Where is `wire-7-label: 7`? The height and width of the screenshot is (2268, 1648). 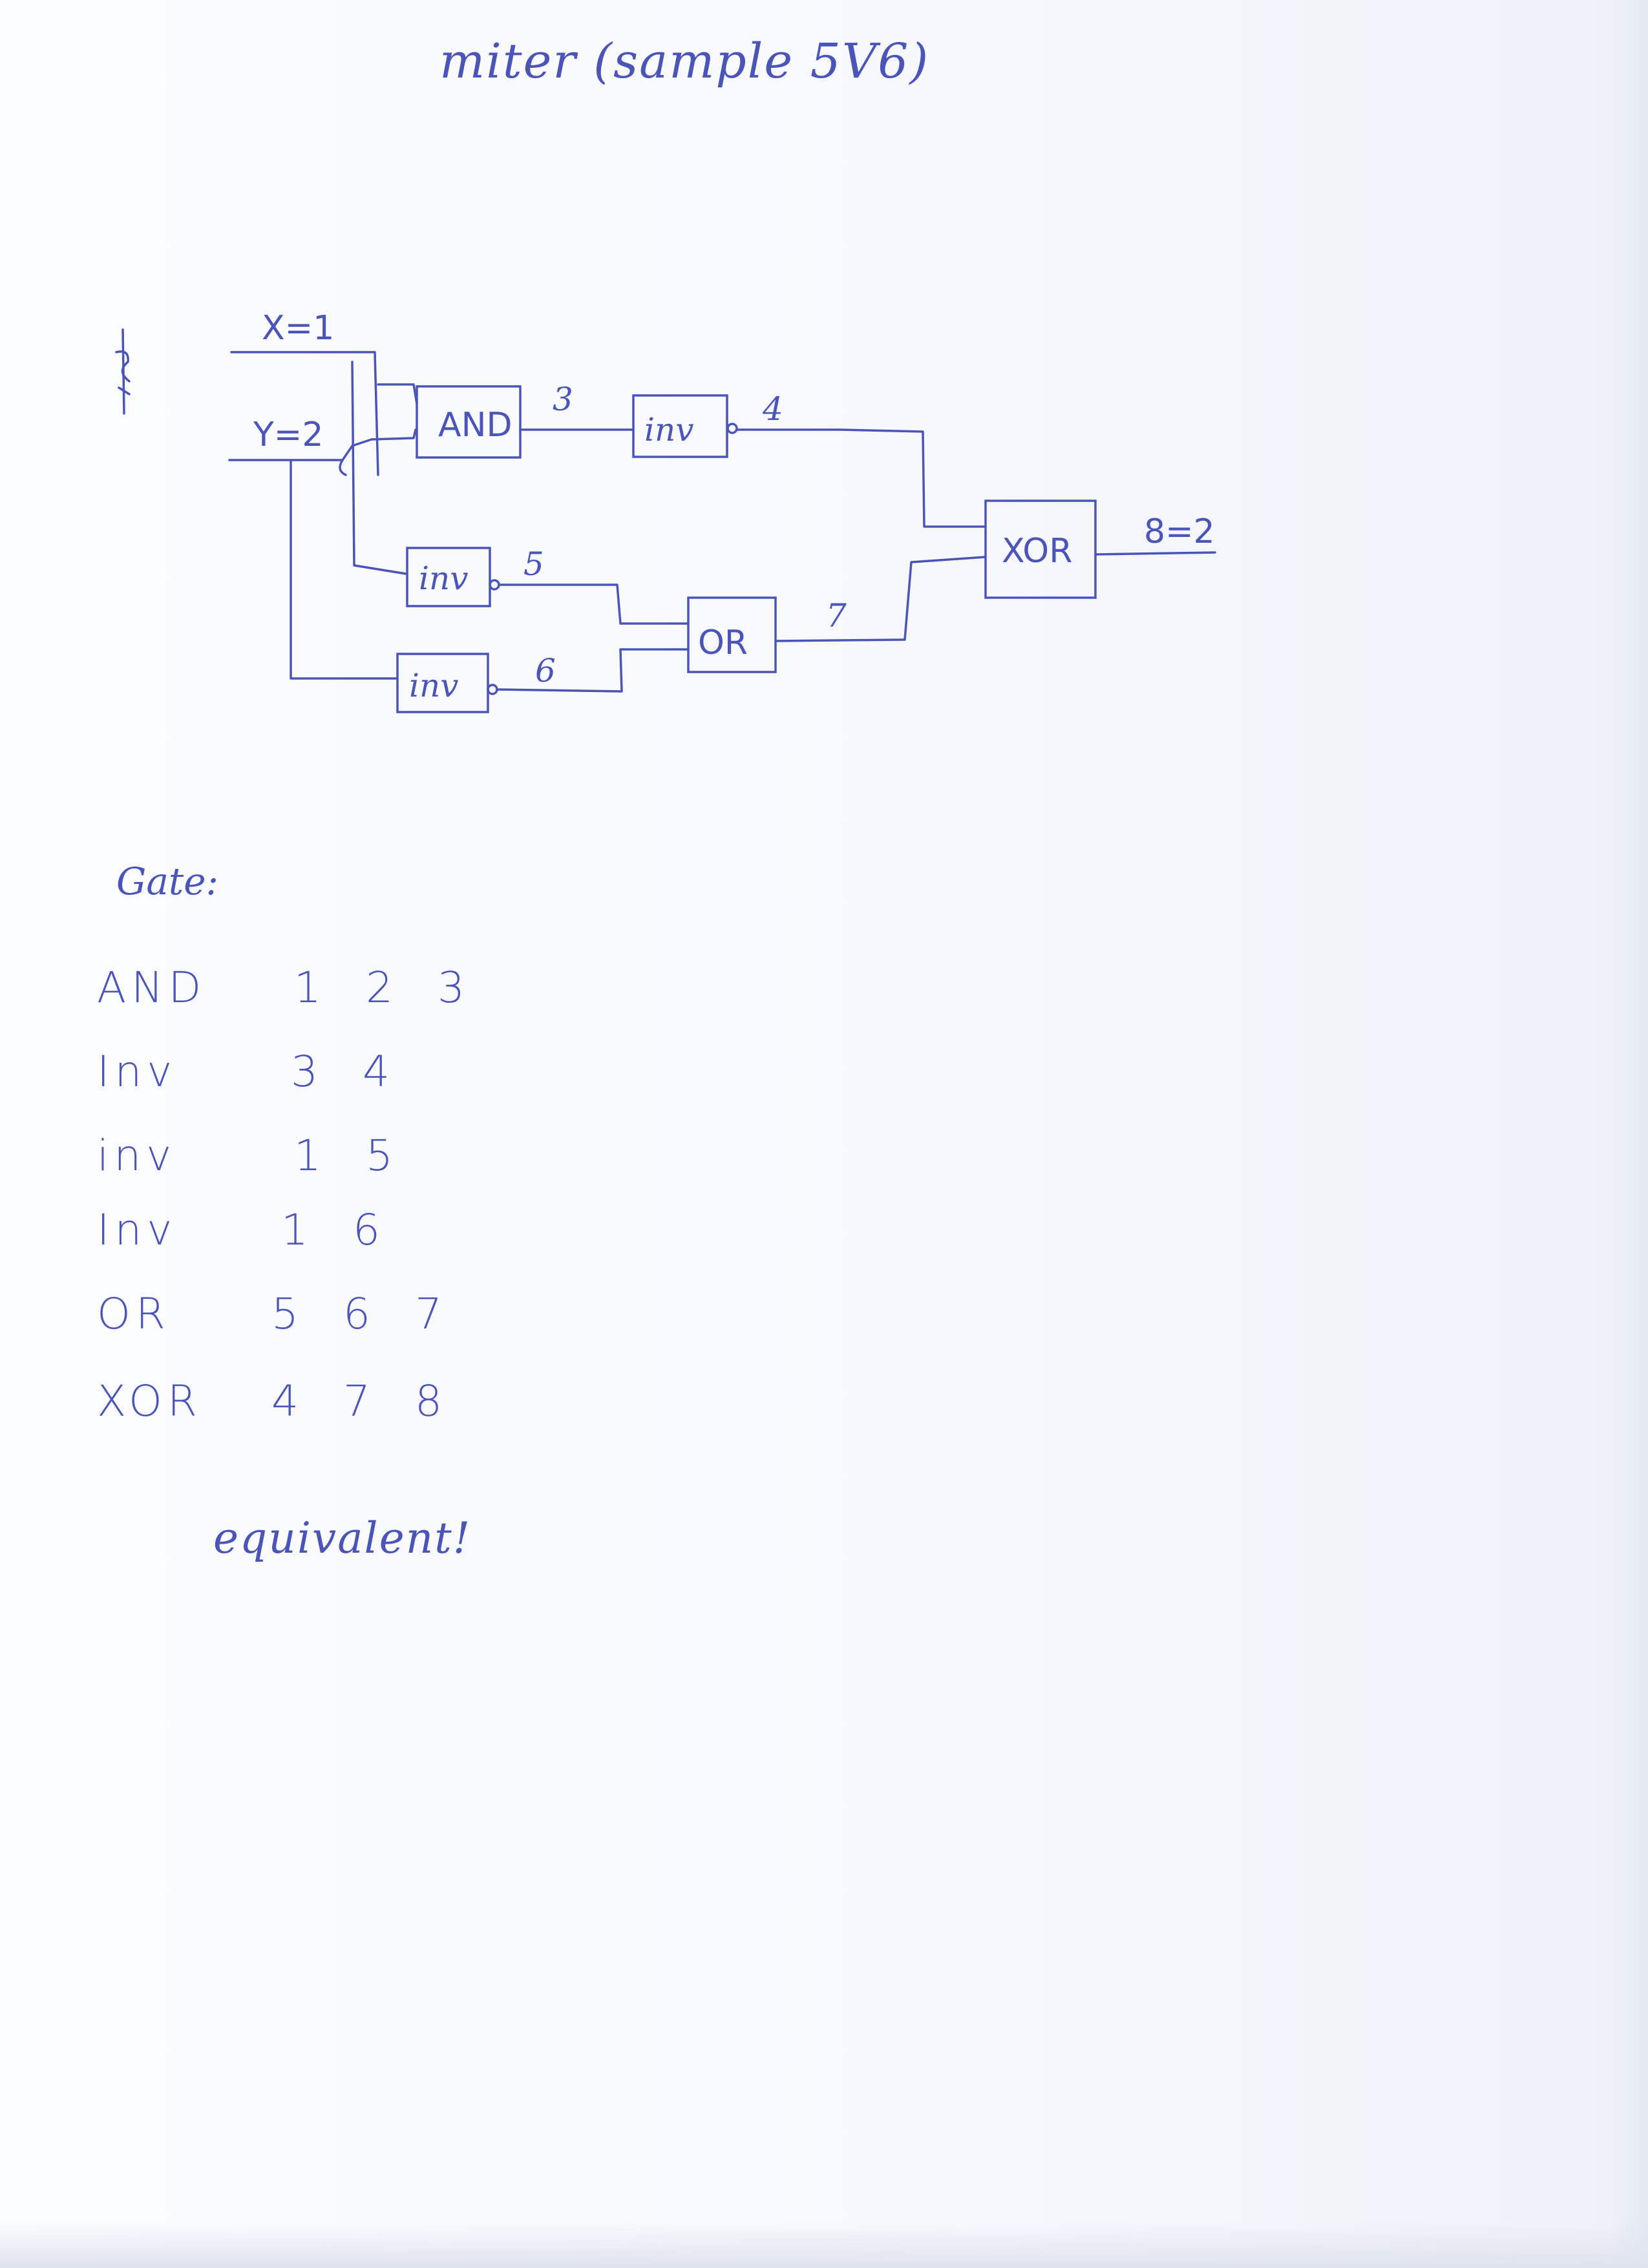 wire-7-label: 7 is located at coordinates (836, 616).